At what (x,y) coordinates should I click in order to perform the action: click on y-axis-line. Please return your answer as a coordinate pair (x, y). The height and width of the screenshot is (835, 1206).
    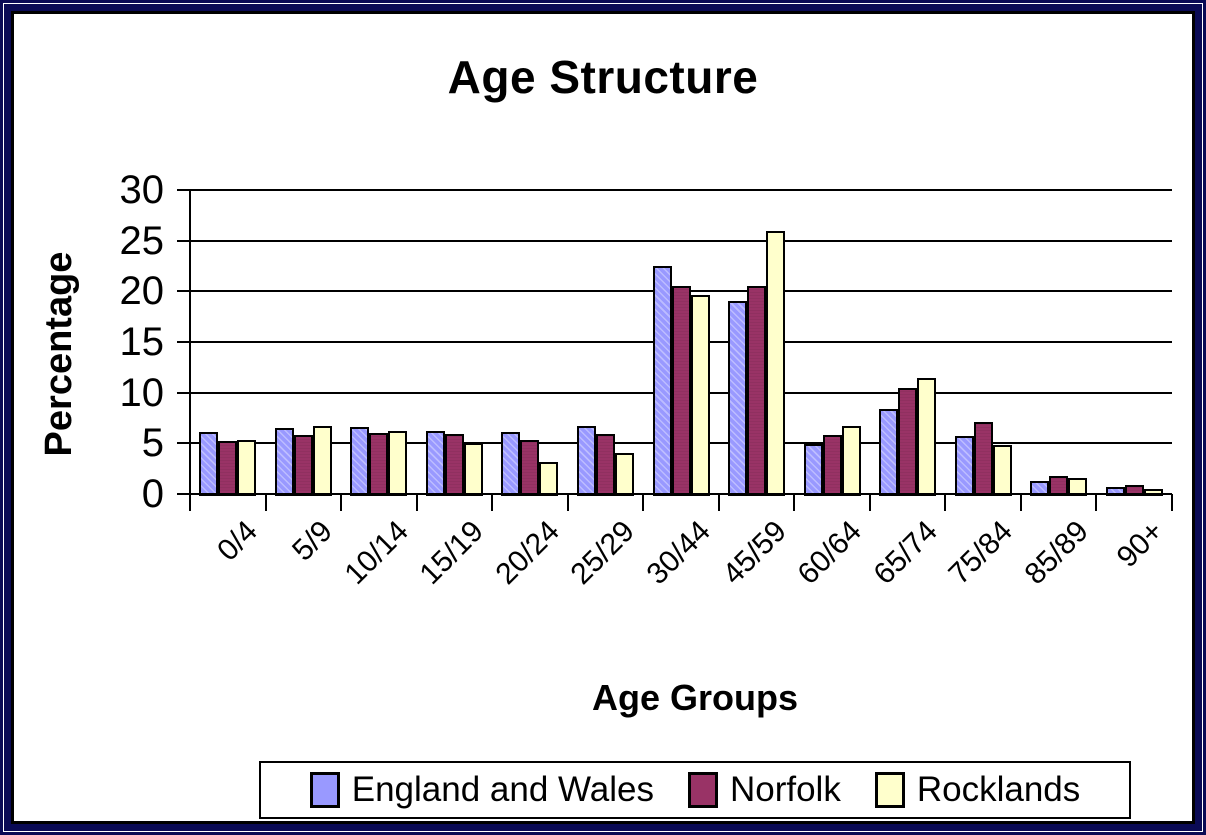
    Looking at the image, I should click on (190, 342).